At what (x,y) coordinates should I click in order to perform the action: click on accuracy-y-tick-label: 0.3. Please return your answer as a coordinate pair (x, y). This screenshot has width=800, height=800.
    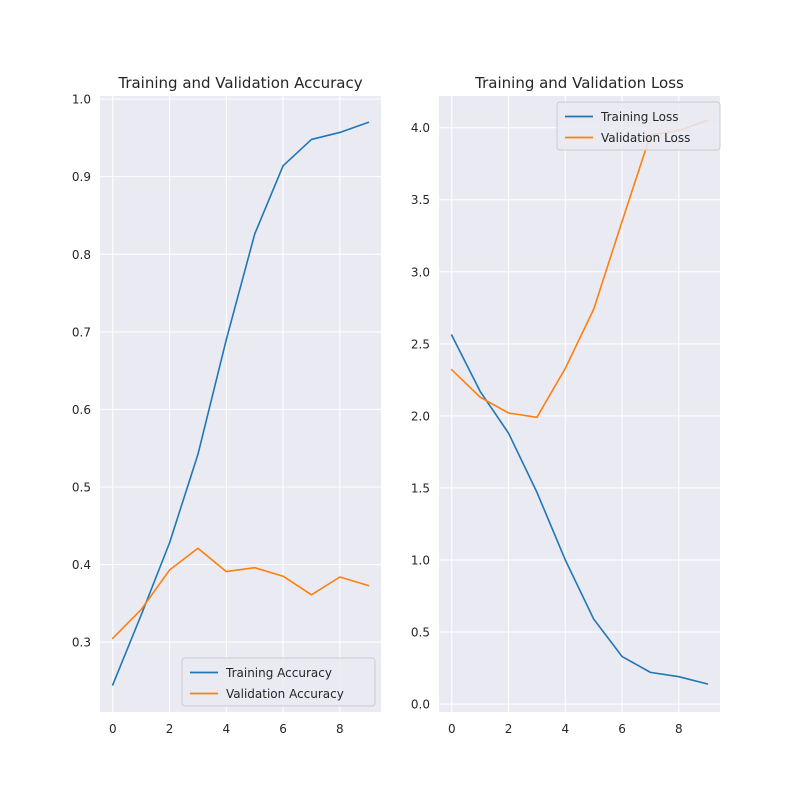
    Looking at the image, I should click on (81, 643).